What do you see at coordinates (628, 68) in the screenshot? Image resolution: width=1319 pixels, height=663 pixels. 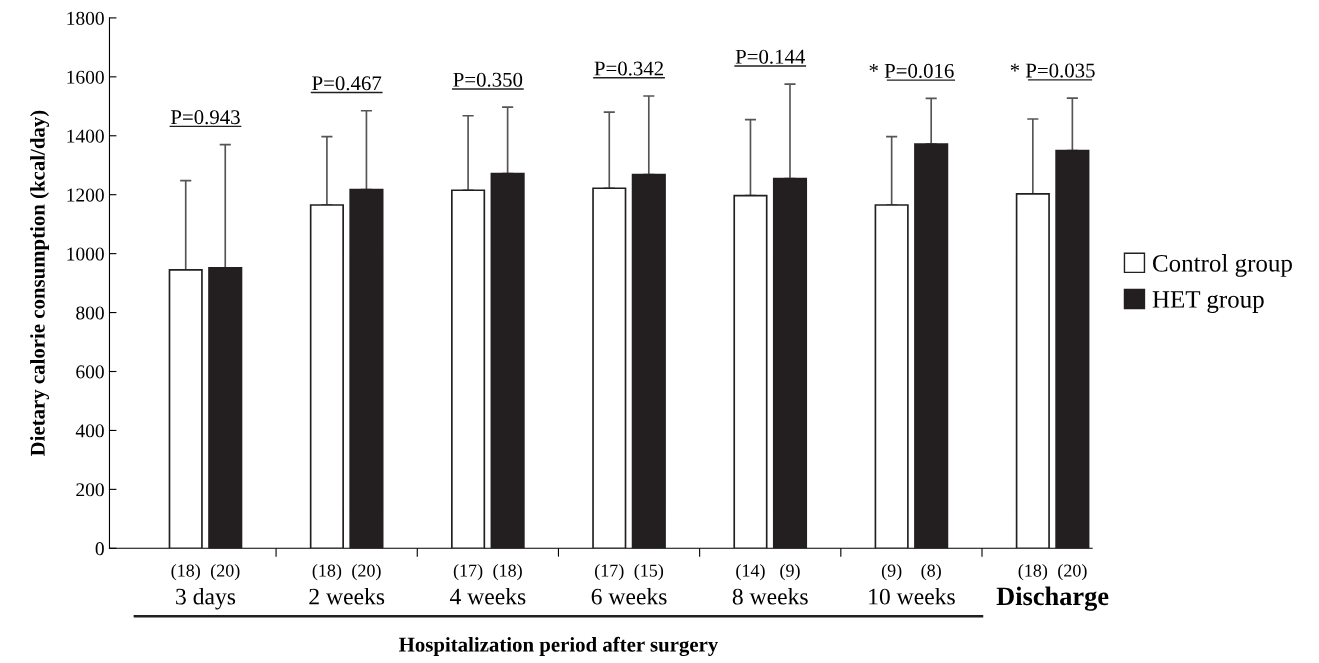 I see `annotation: P=0.342` at bounding box center [628, 68].